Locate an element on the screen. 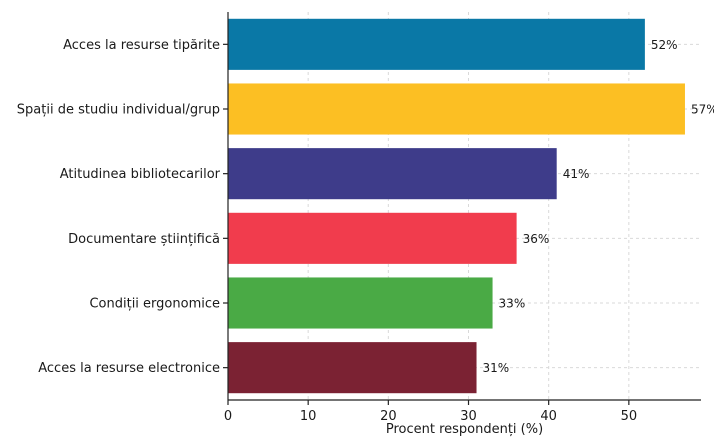 The width and height of the screenshot is (714, 437). x-axis-title: Procent respondenți (%) is located at coordinates (464, 429).